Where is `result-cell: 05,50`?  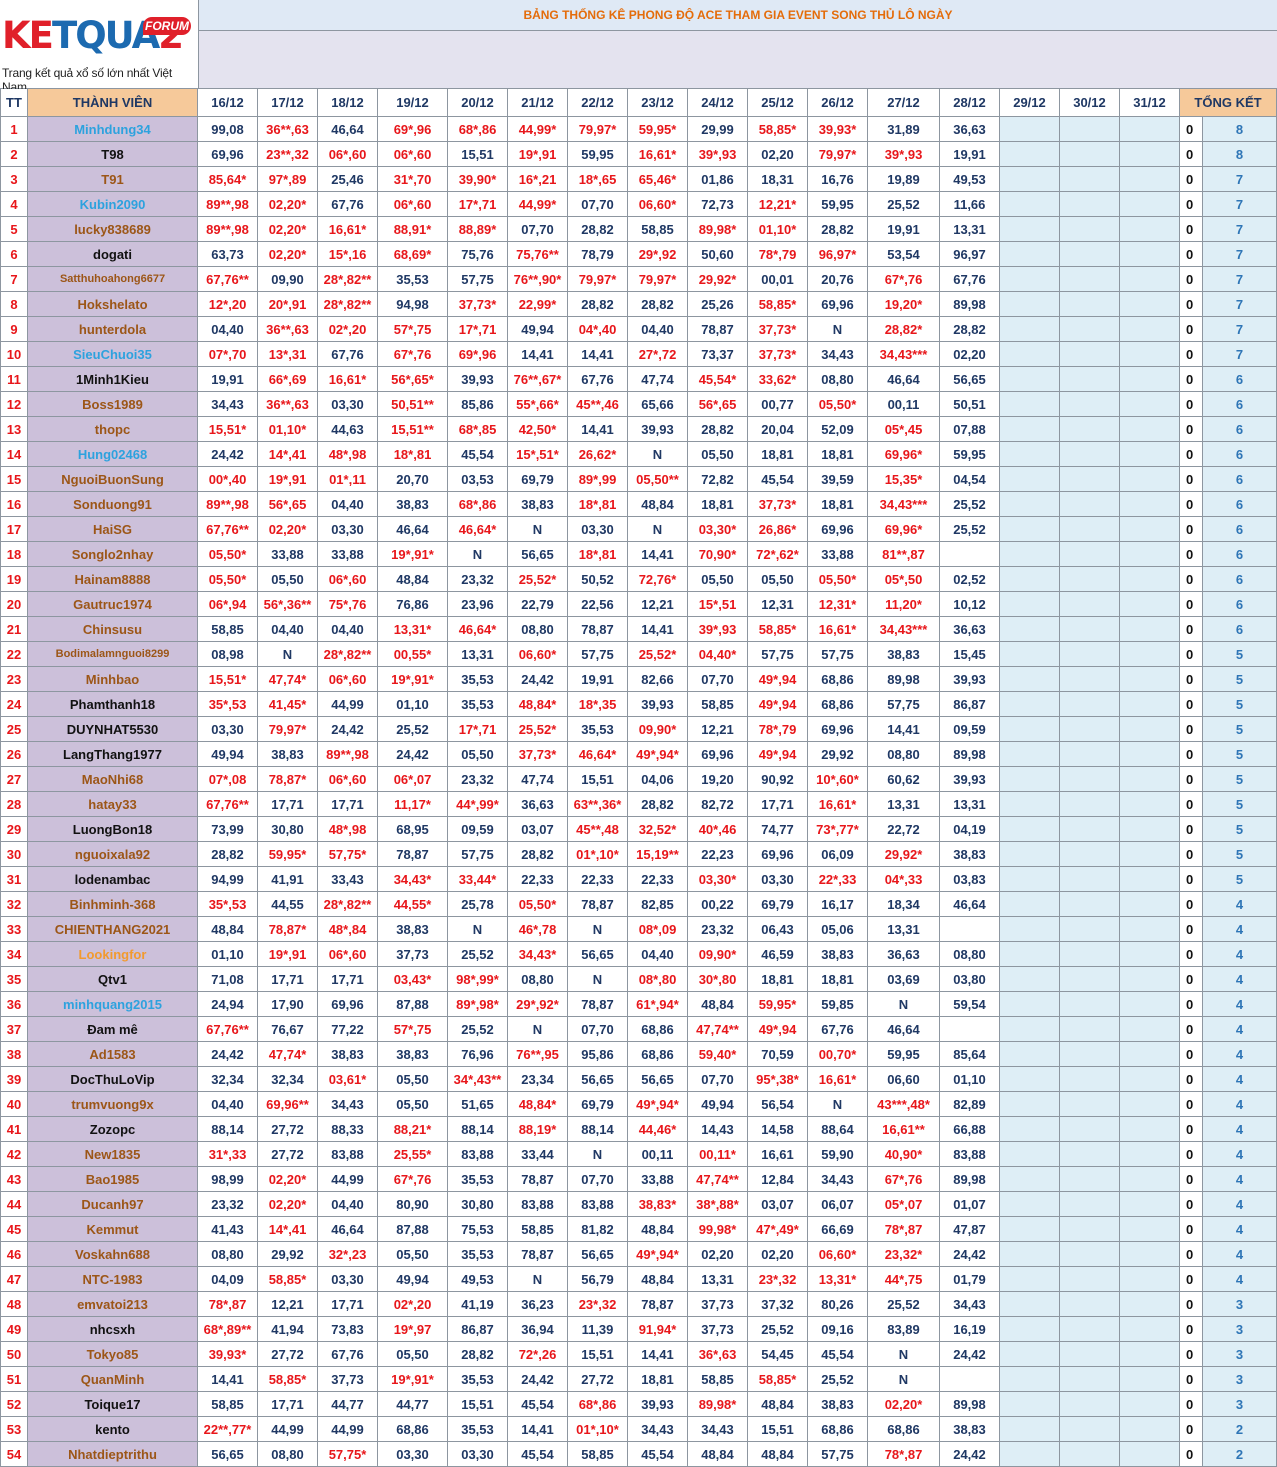 result-cell: 05,50 is located at coordinates (413, 1254).